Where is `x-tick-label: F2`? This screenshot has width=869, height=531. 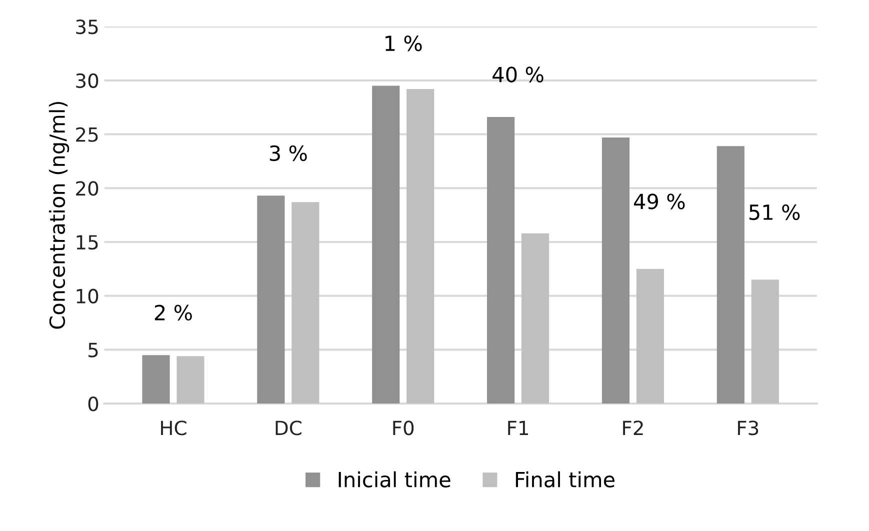
x-tick-label: F2 is located at coordinates (633, 427).